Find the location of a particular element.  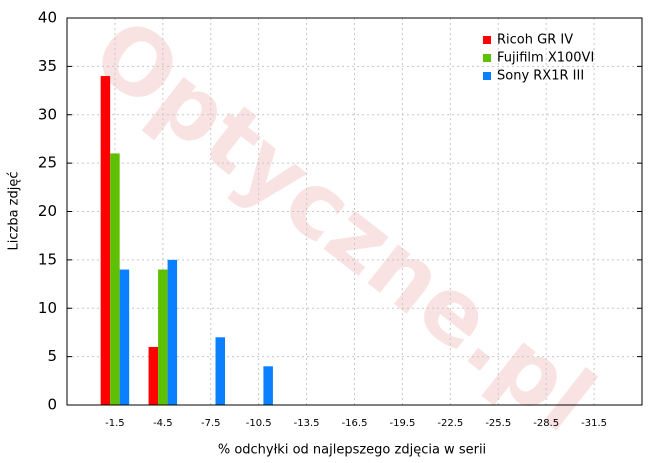

y-tick-label: 15 is located at coordinates (47, 259).